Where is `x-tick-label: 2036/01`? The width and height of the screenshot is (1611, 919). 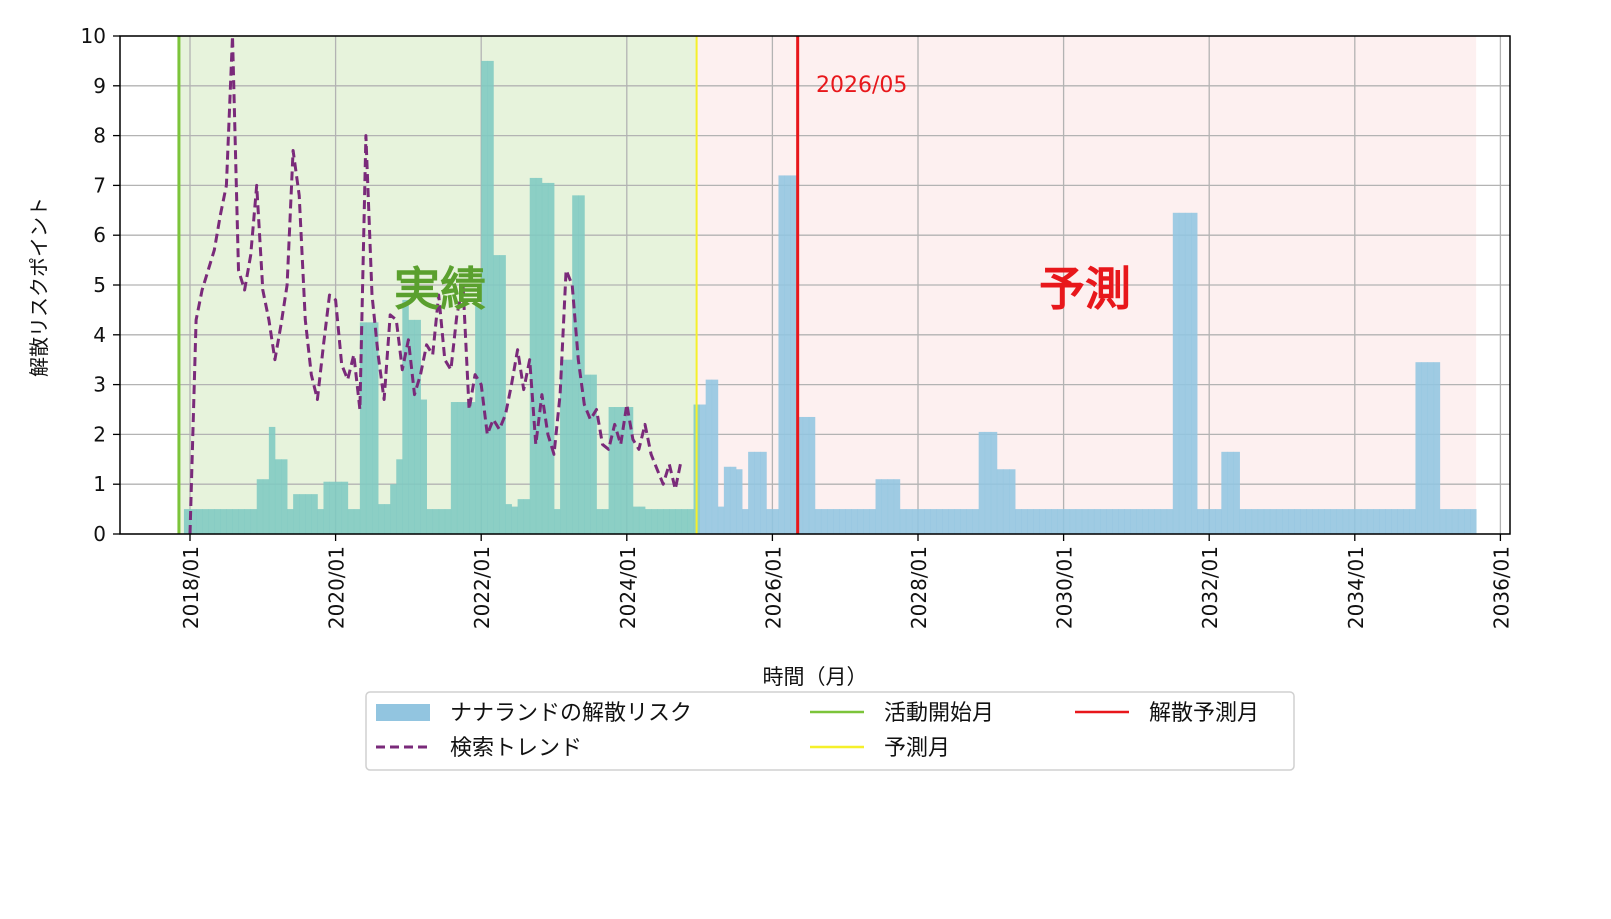
x-tick-label: 2036/01 is located at coordinates (1501, 587).